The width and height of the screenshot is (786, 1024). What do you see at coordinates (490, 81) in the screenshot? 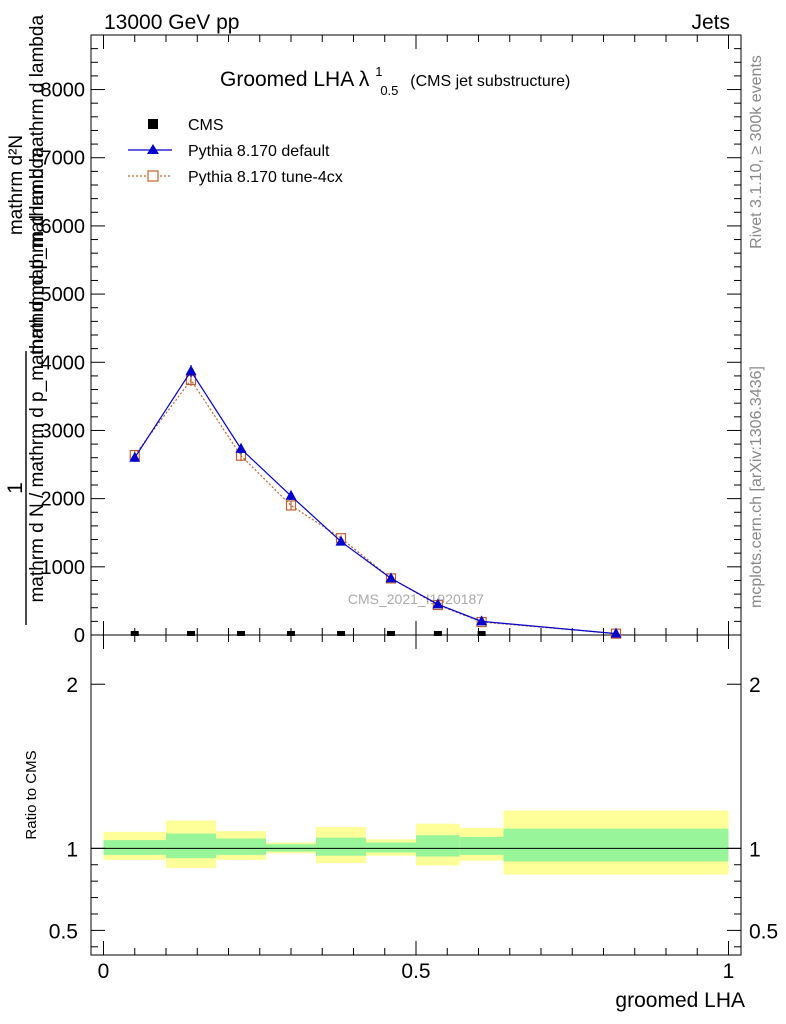
I see `chart-title-suffix: (CMS jet substructure)` at bounding box center [490, 81].